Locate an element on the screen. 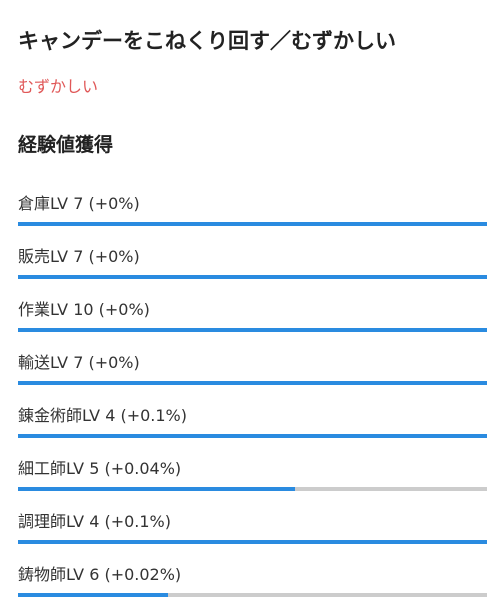  exp-item-sales: 販売LV 7 (+0%) is located at coordinates (252, 271).